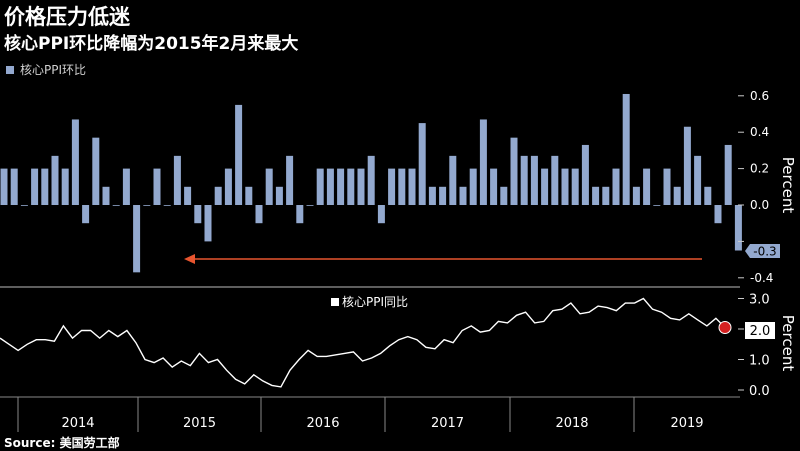 Image resolution: width=800 pixels, height=451 pixels. Describe the element at coordinates (67, 17) in the screenshot. I see `chart-title: 价格压力低迷` at that location.